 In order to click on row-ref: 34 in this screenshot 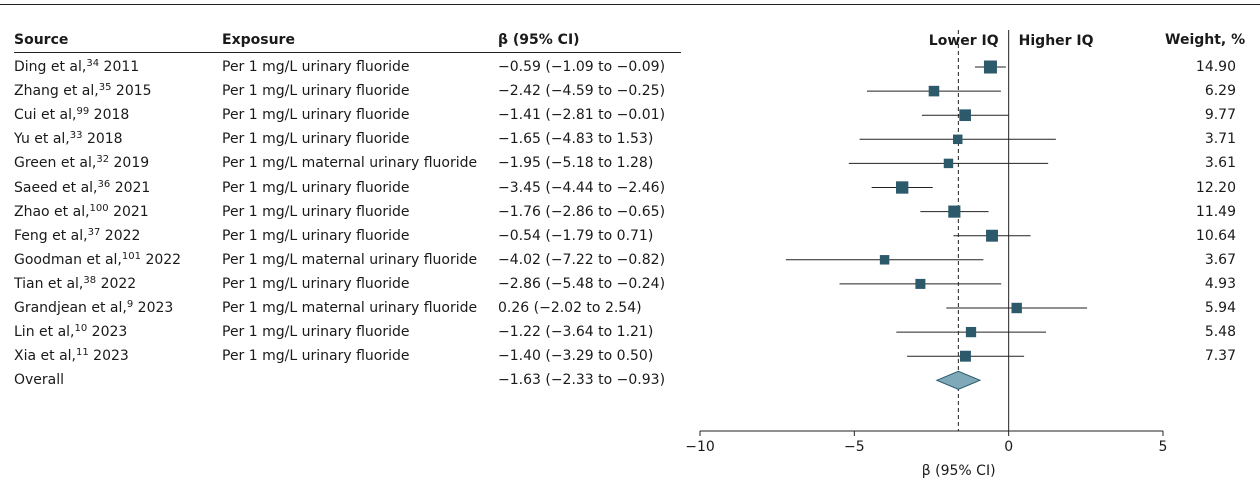, I will do `click(93, 63)`.